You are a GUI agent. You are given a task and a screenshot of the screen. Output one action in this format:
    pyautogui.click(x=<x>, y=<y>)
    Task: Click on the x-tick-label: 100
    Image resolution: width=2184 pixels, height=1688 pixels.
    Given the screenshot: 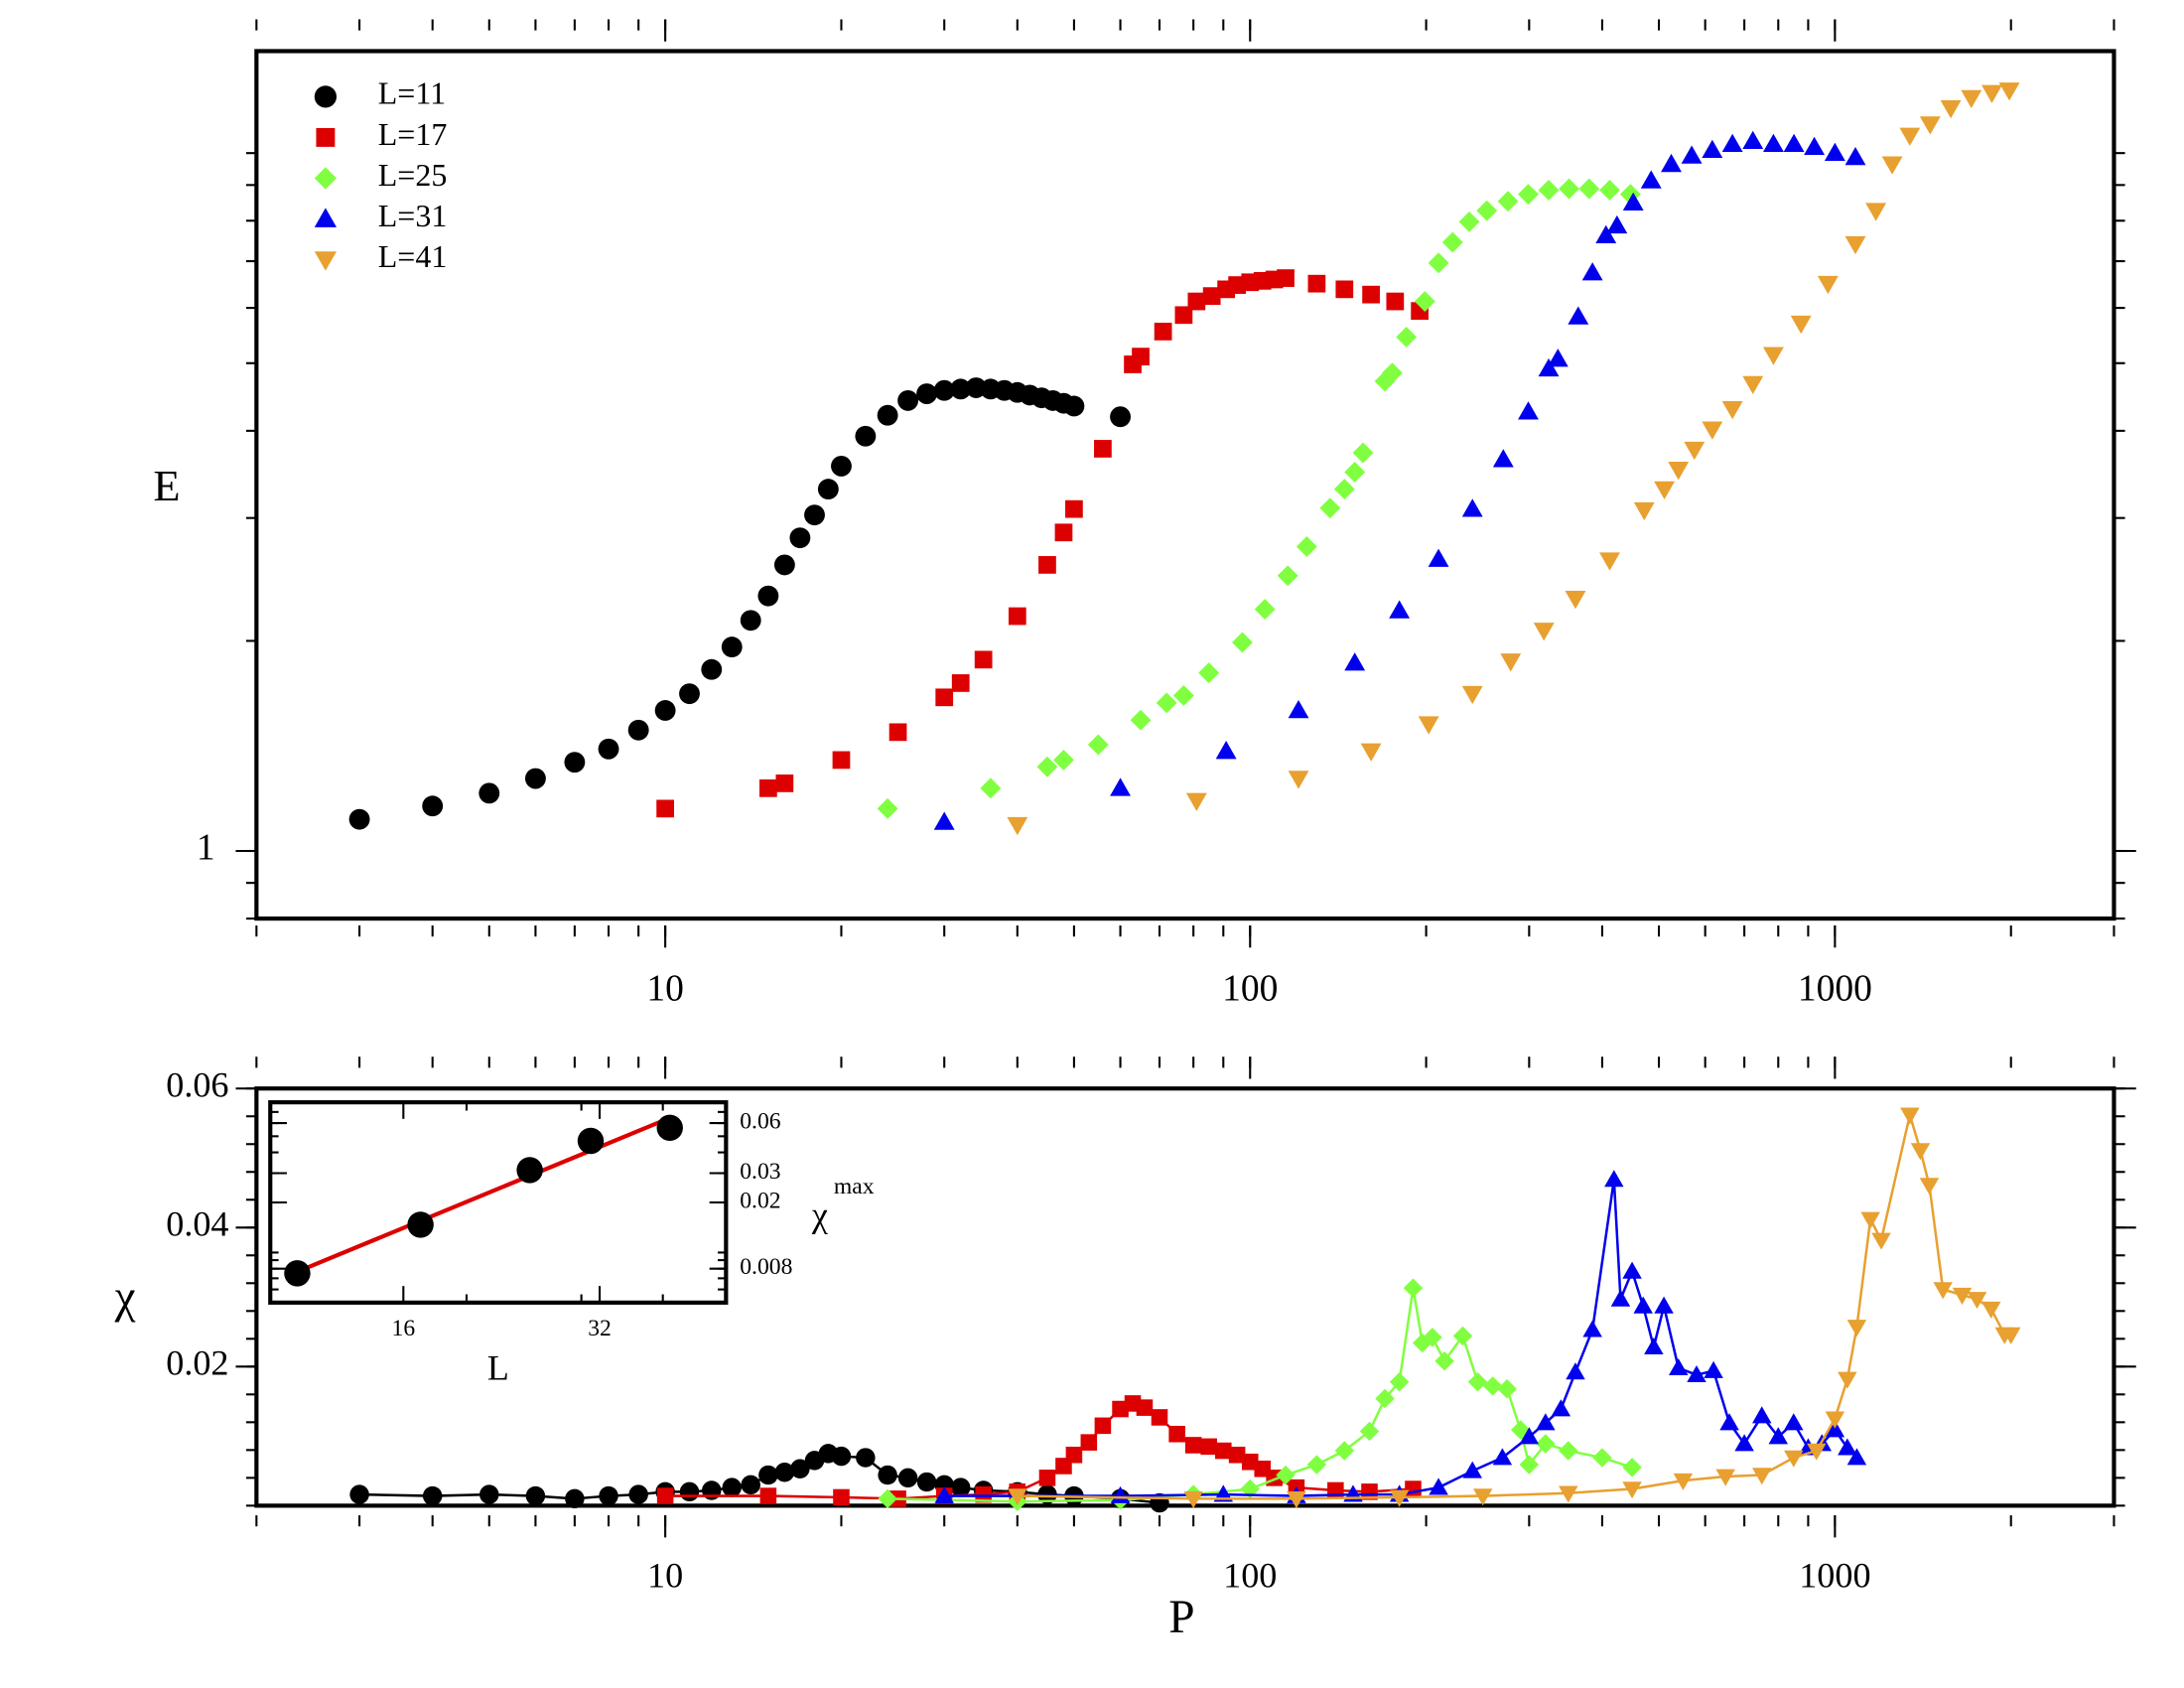 What is the action you would take?
    pyautogui.click(x=1250, y=1575)
    